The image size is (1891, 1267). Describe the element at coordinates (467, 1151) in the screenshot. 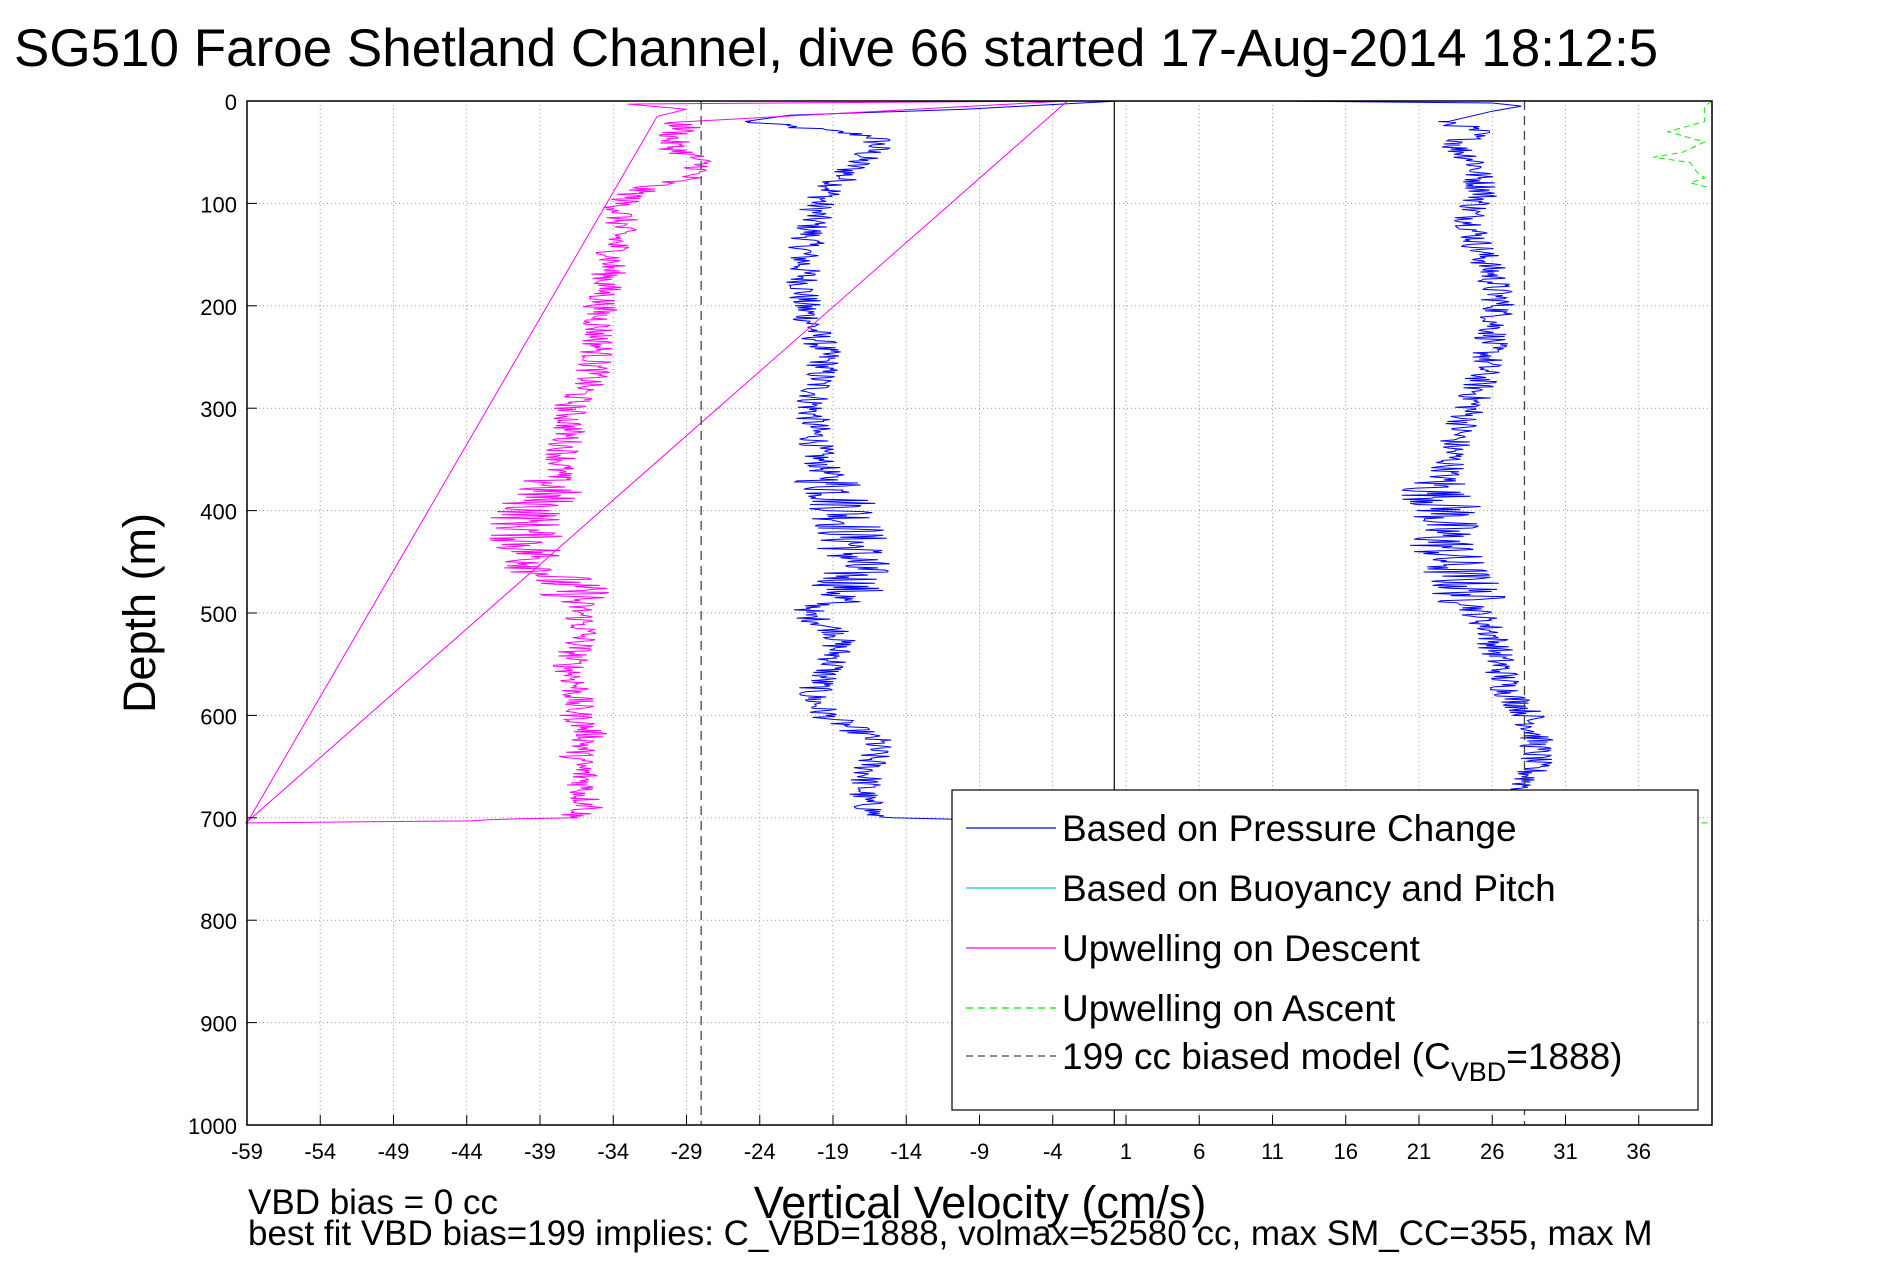

I see `x-tick-label: -44` at that location.